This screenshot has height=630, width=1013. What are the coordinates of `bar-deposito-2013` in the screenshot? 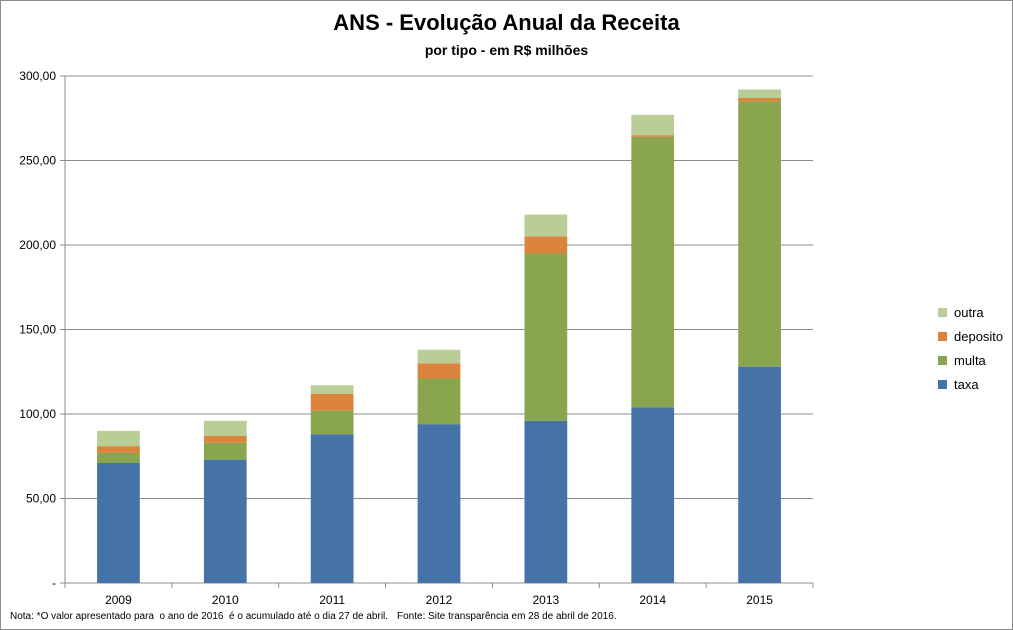 It's located at (546, 245).